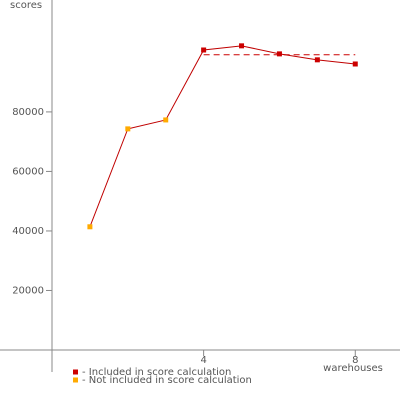  What do you see at coordinates (355, 360) in the screenshot?
I see `x-tick-label: 8` at bounding box center [355, 360].